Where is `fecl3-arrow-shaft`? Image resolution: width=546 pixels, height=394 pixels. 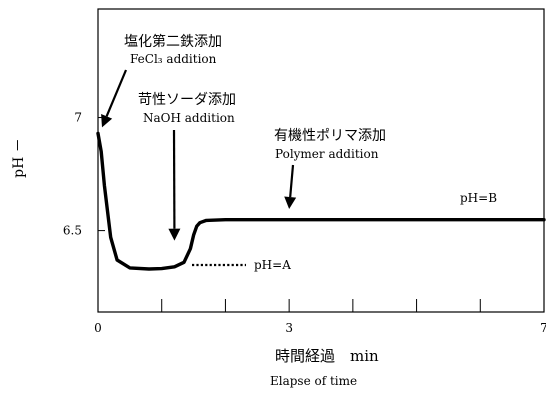 fecl3-arrow-shaft is located at coordinates (116, 93).